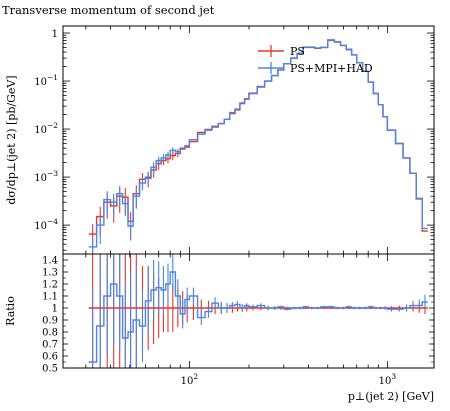  I want to click on legend-label-ps-mpi-had: PS+MPI+HAD, so click(331, 68).